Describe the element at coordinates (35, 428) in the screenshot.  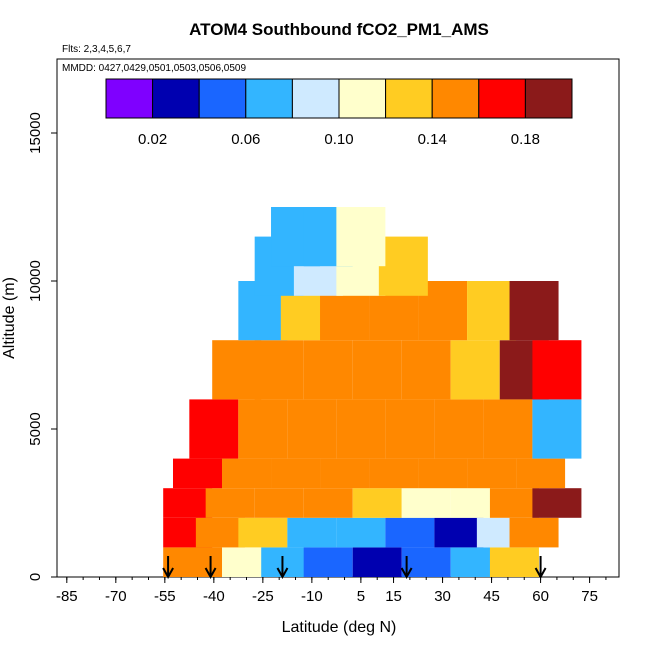
I see `y-tick-label-1: 5000` at that location.